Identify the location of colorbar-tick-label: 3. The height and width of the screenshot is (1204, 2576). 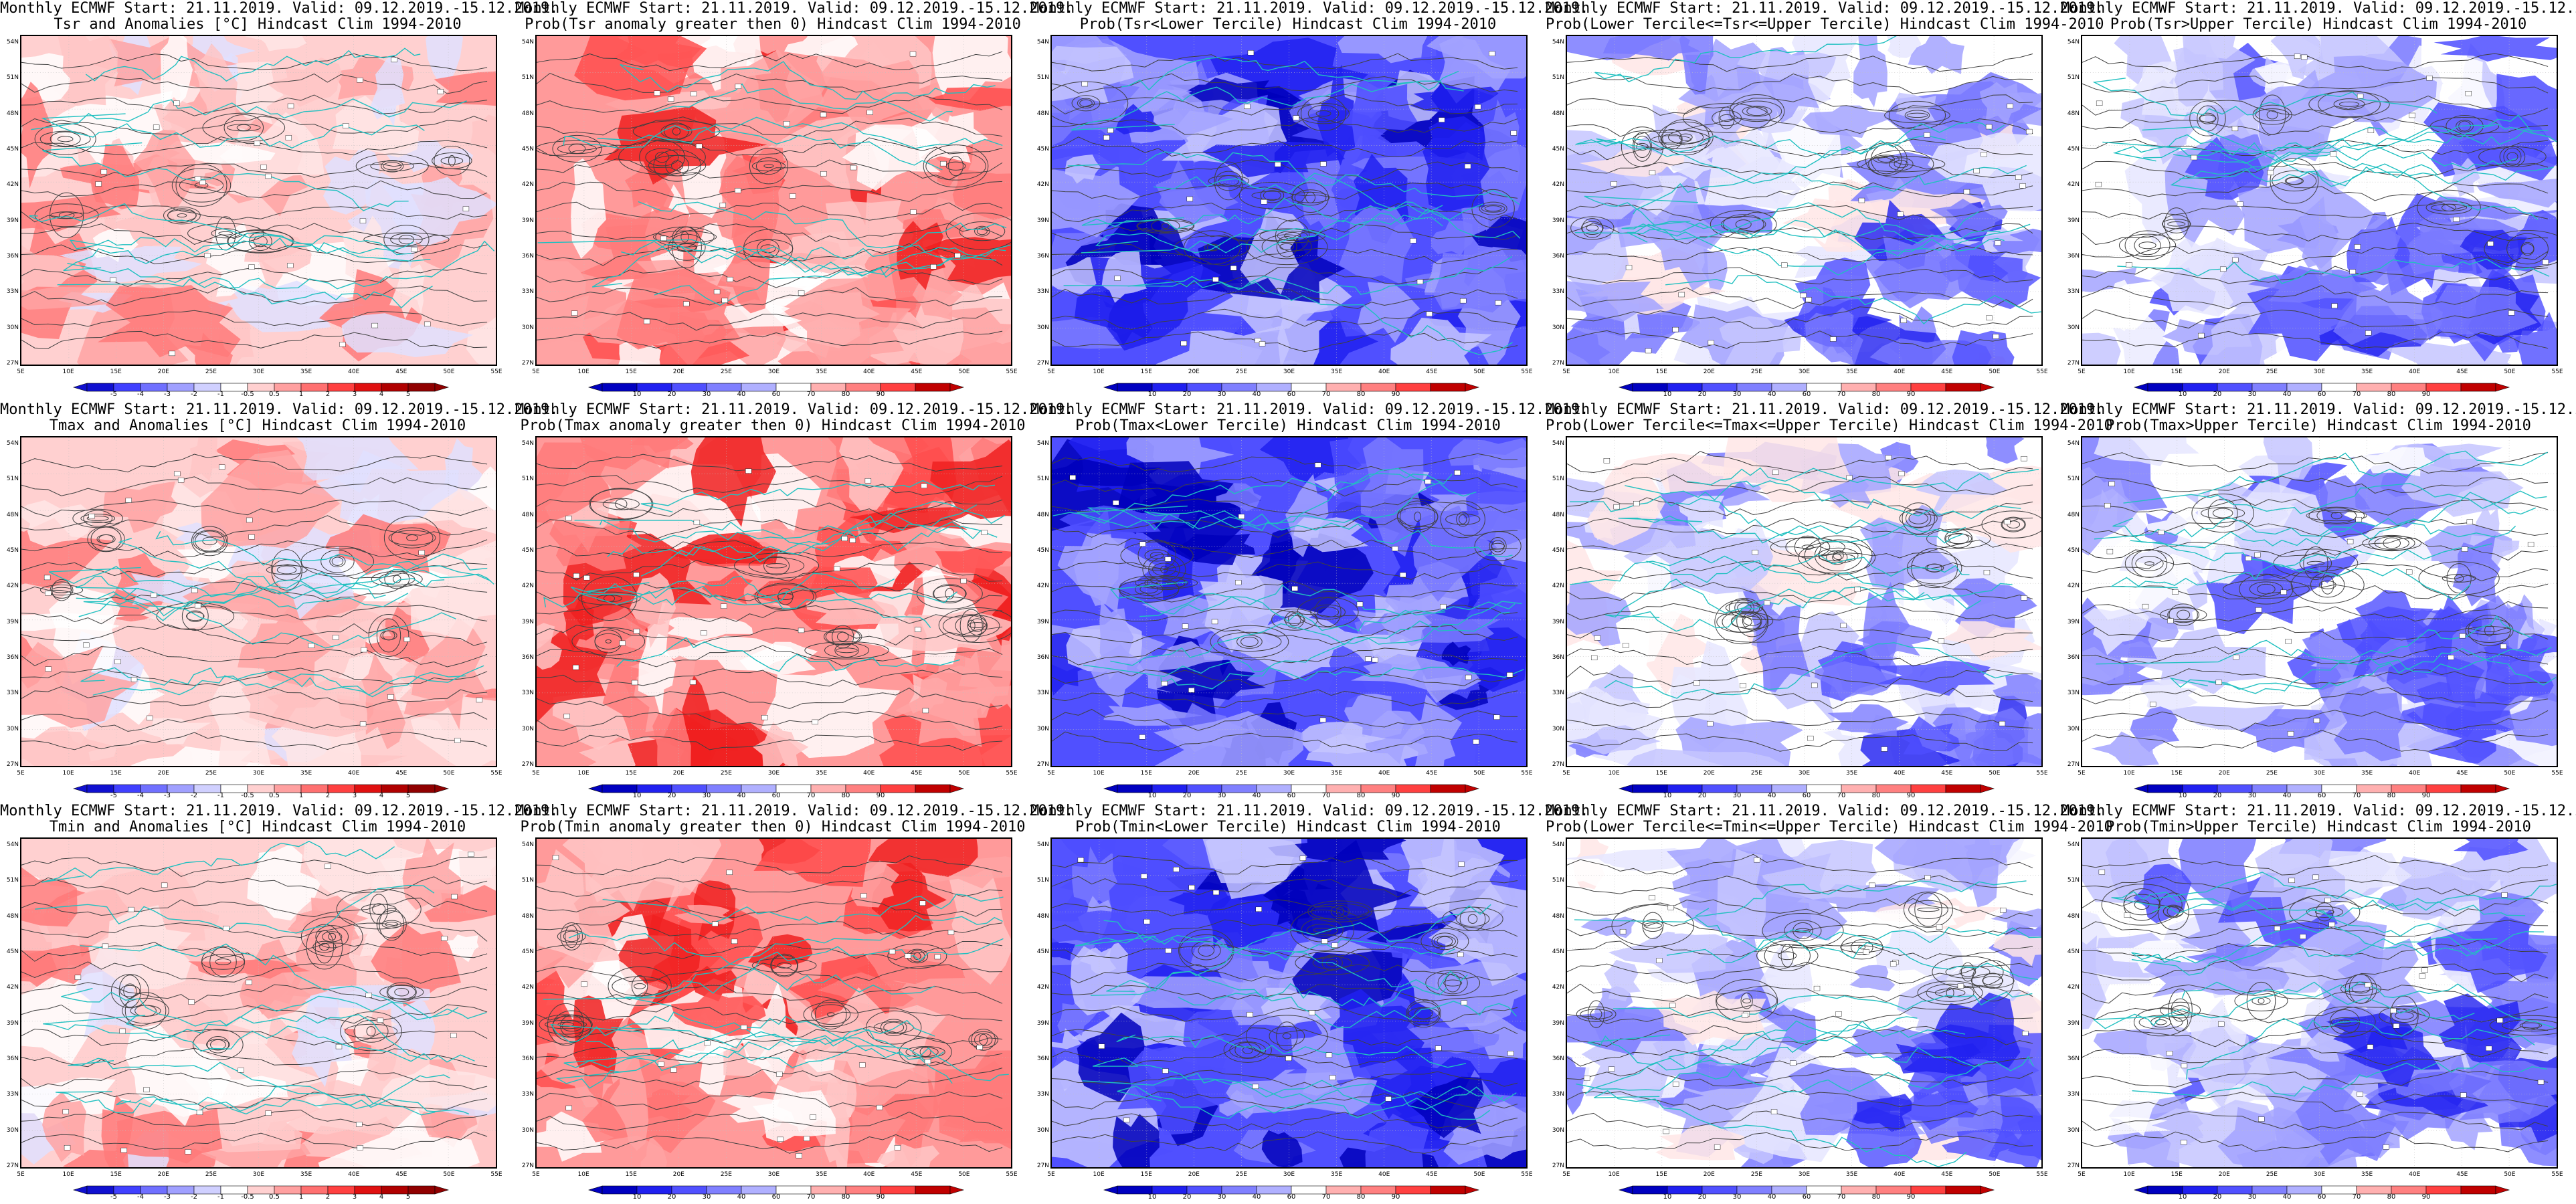
(354, 394).